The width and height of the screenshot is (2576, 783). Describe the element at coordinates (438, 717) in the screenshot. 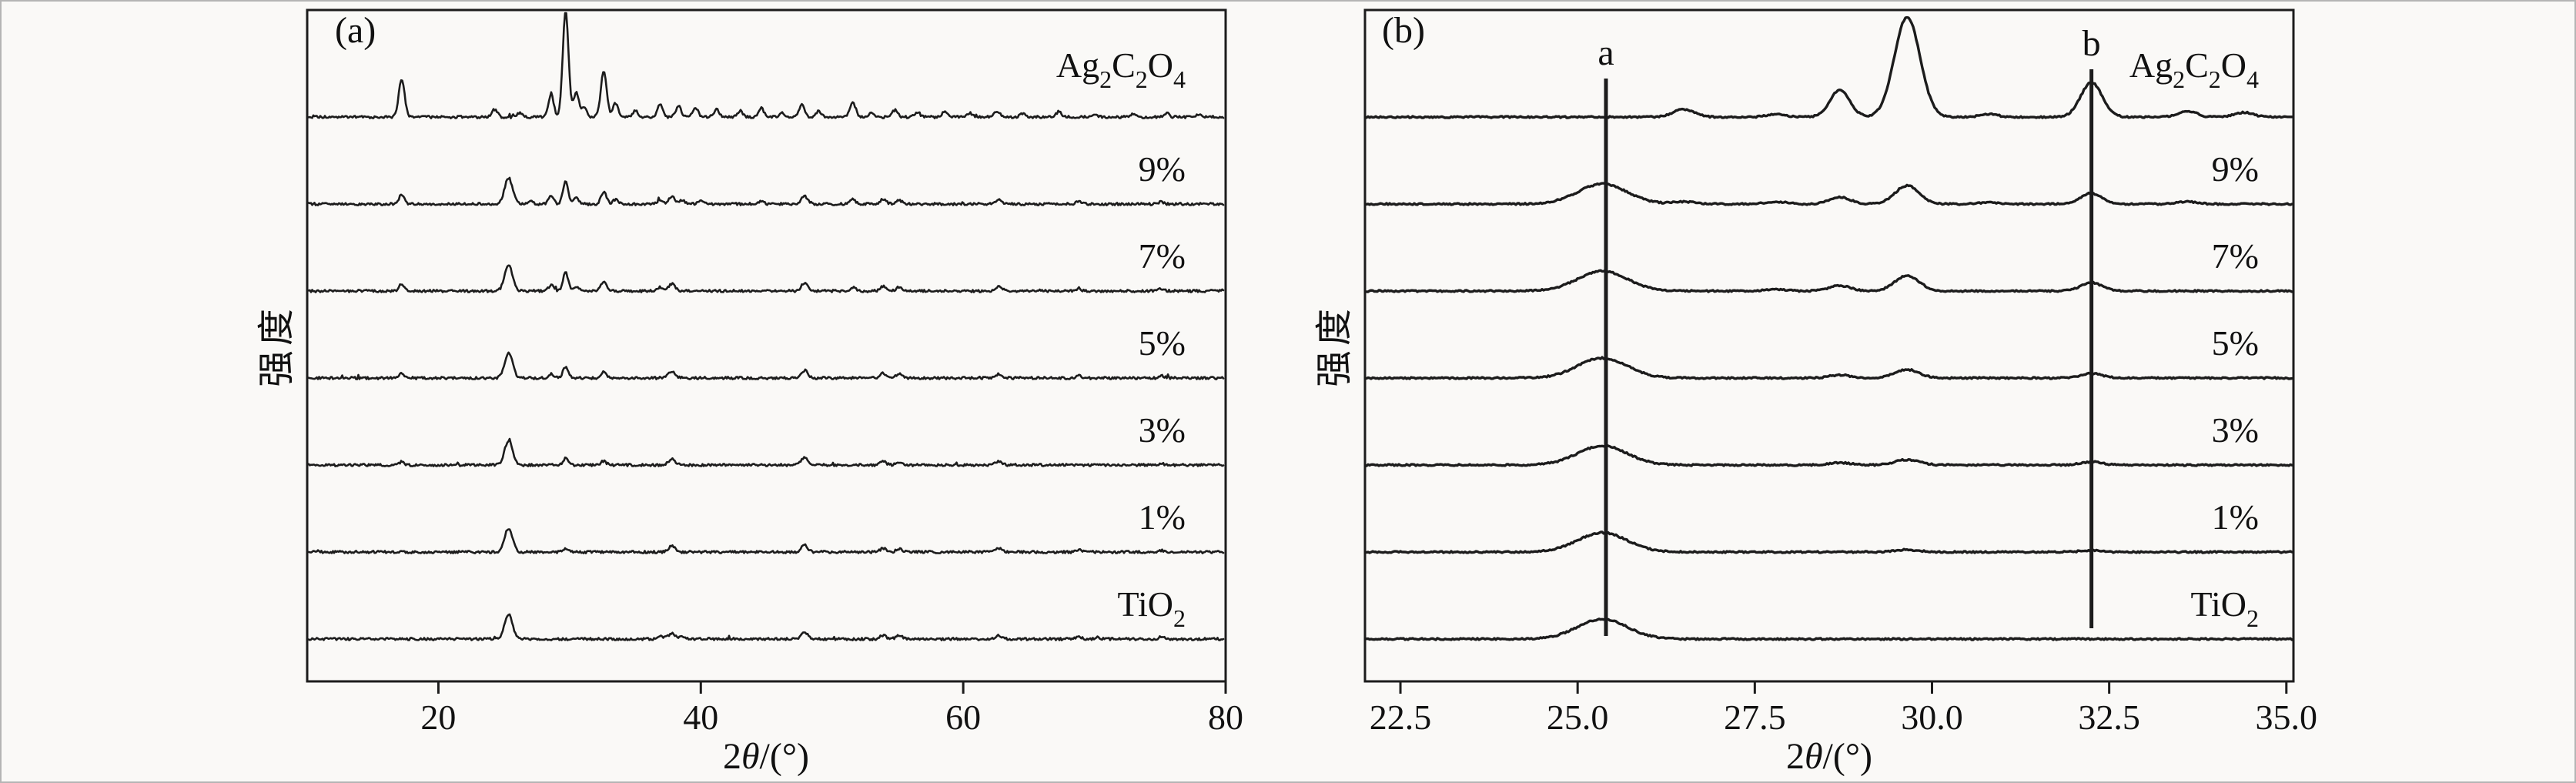

I see `x-tick-label-a: 20` at that location.